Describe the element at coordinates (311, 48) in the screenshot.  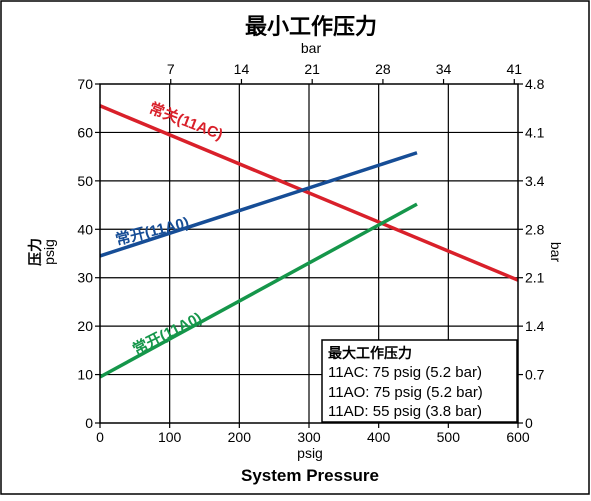
I see `x2-axis-label: bar` at that location.